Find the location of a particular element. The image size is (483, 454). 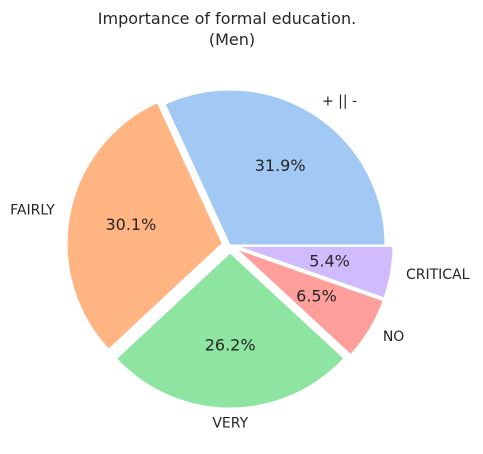

pie-percent-fairly: 30.1% is located at coordinates (130, 224).